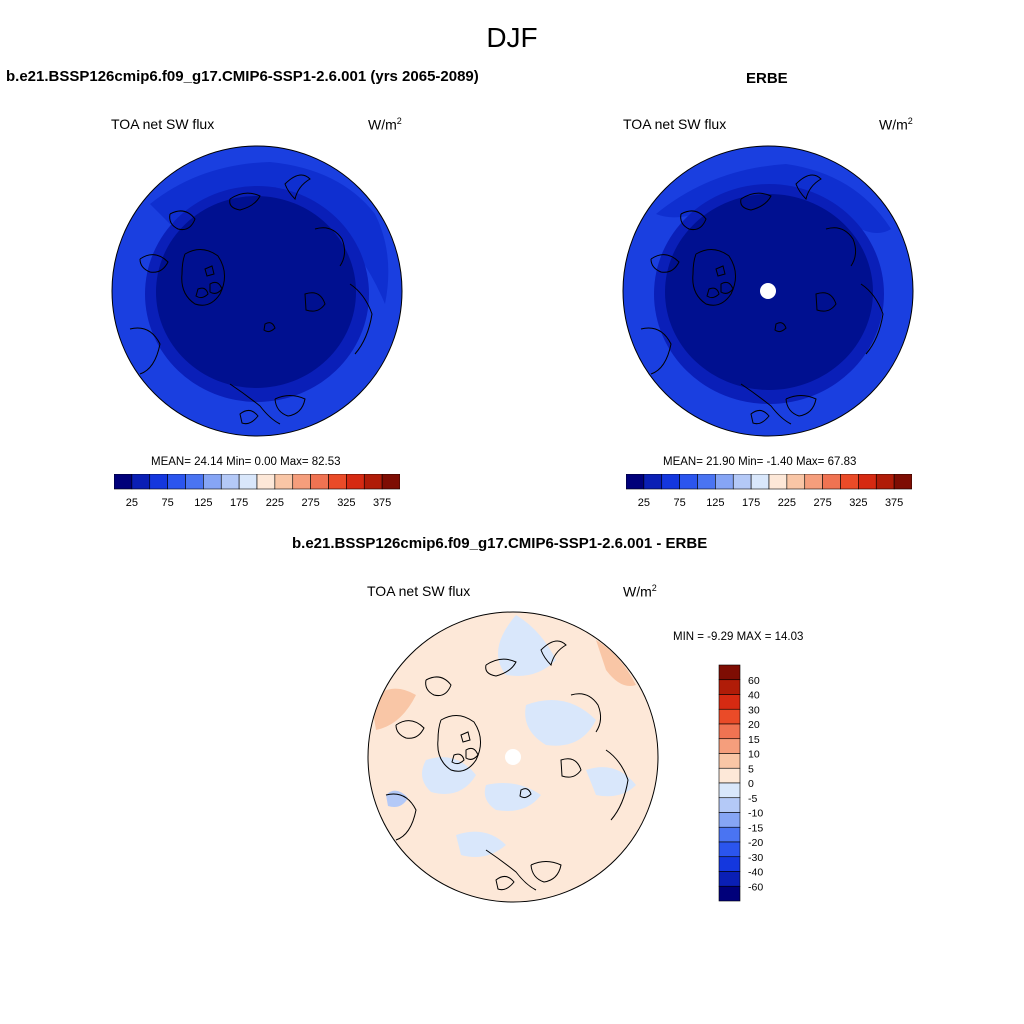  What do you see at coordinates (755, 828) in the screenshot?
I see `colorbar-label: -15` at bounding box center [755, 828].